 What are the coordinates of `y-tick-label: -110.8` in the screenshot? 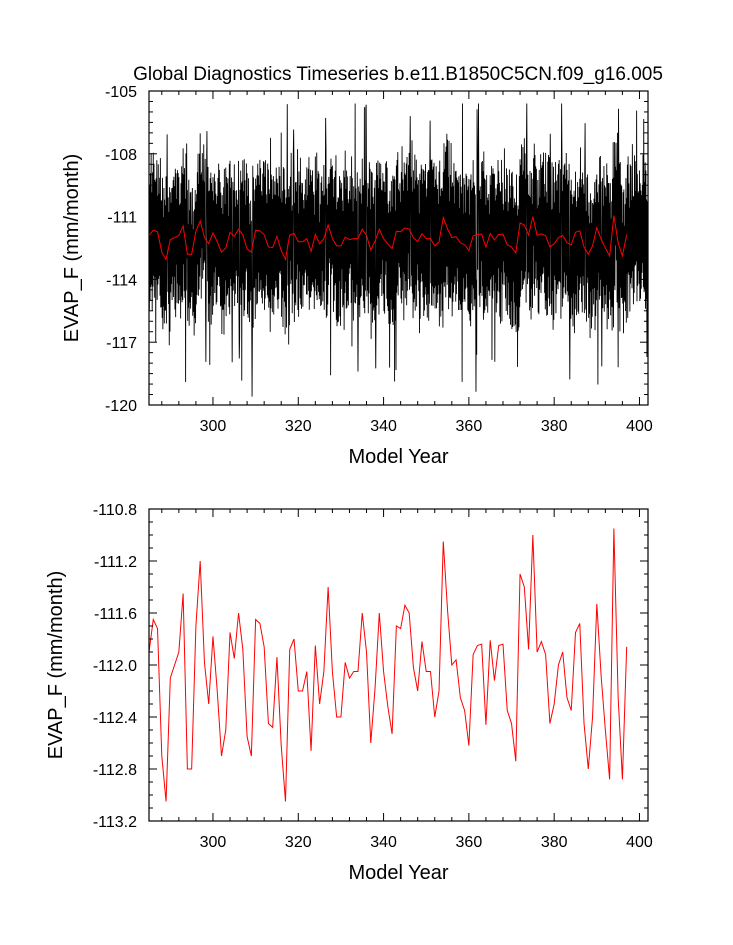 It's located at (115, 510).